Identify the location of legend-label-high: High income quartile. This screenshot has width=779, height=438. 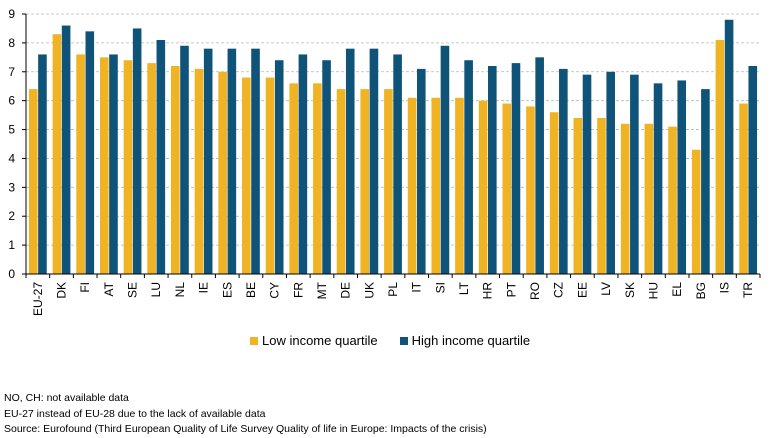
(471, 340).